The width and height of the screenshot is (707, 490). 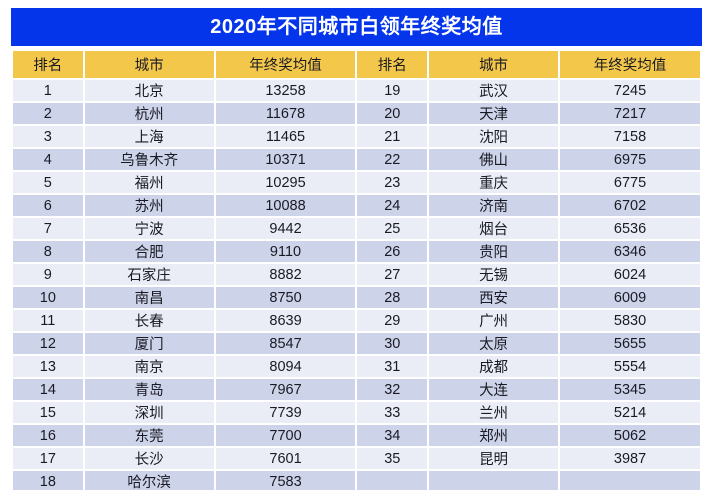 What do you see at coordinates (285, 64) in the screenshot?
I see `header-value-left: 年终奖均值` at bounding box center [285, 64].